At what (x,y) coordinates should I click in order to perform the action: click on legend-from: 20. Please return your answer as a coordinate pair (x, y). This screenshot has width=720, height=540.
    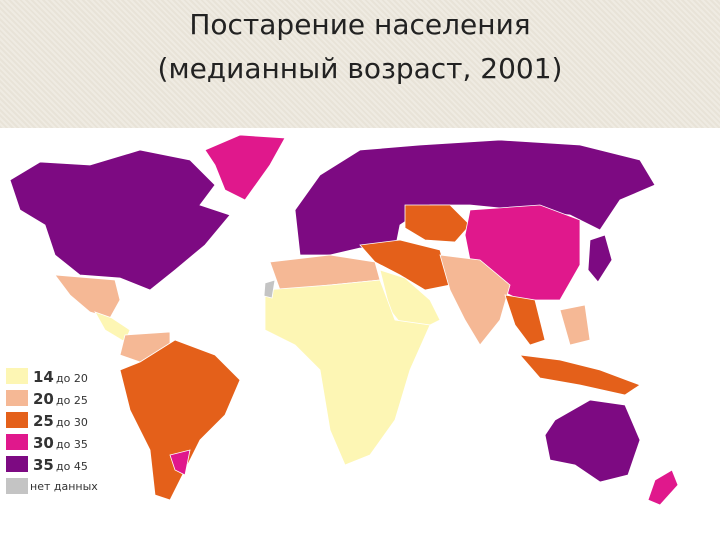
    Looking at the image, I should click on (43, 399).